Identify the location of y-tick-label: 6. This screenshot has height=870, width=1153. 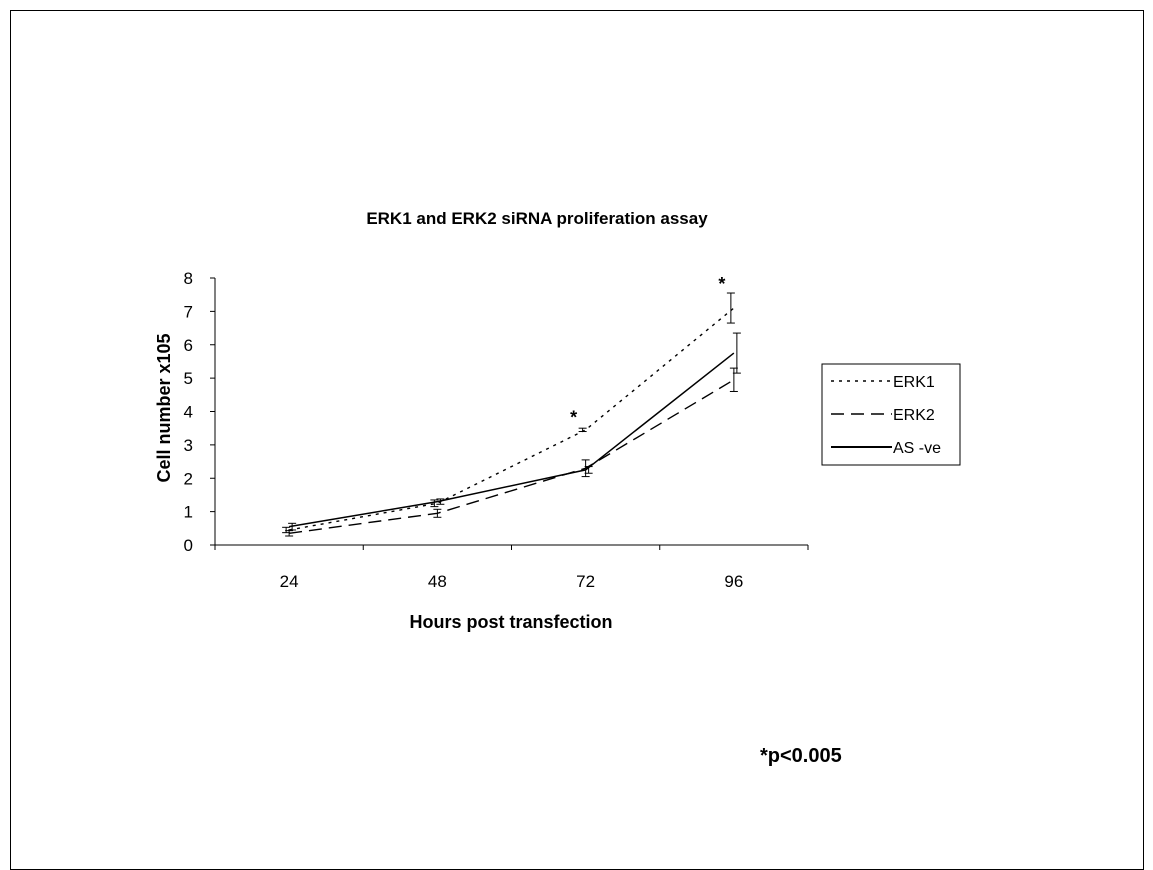
(188, 345).